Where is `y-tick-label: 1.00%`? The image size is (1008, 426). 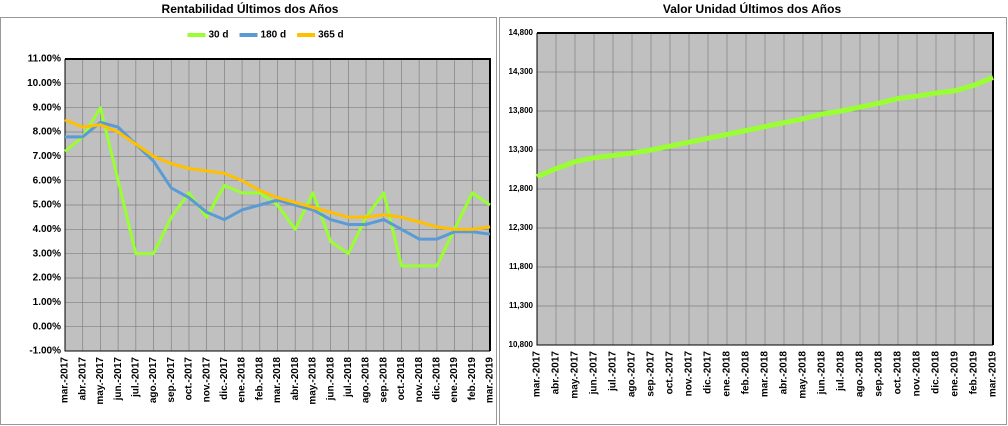 y-tick-label: 1.00% is located at coordinates (47, 302).